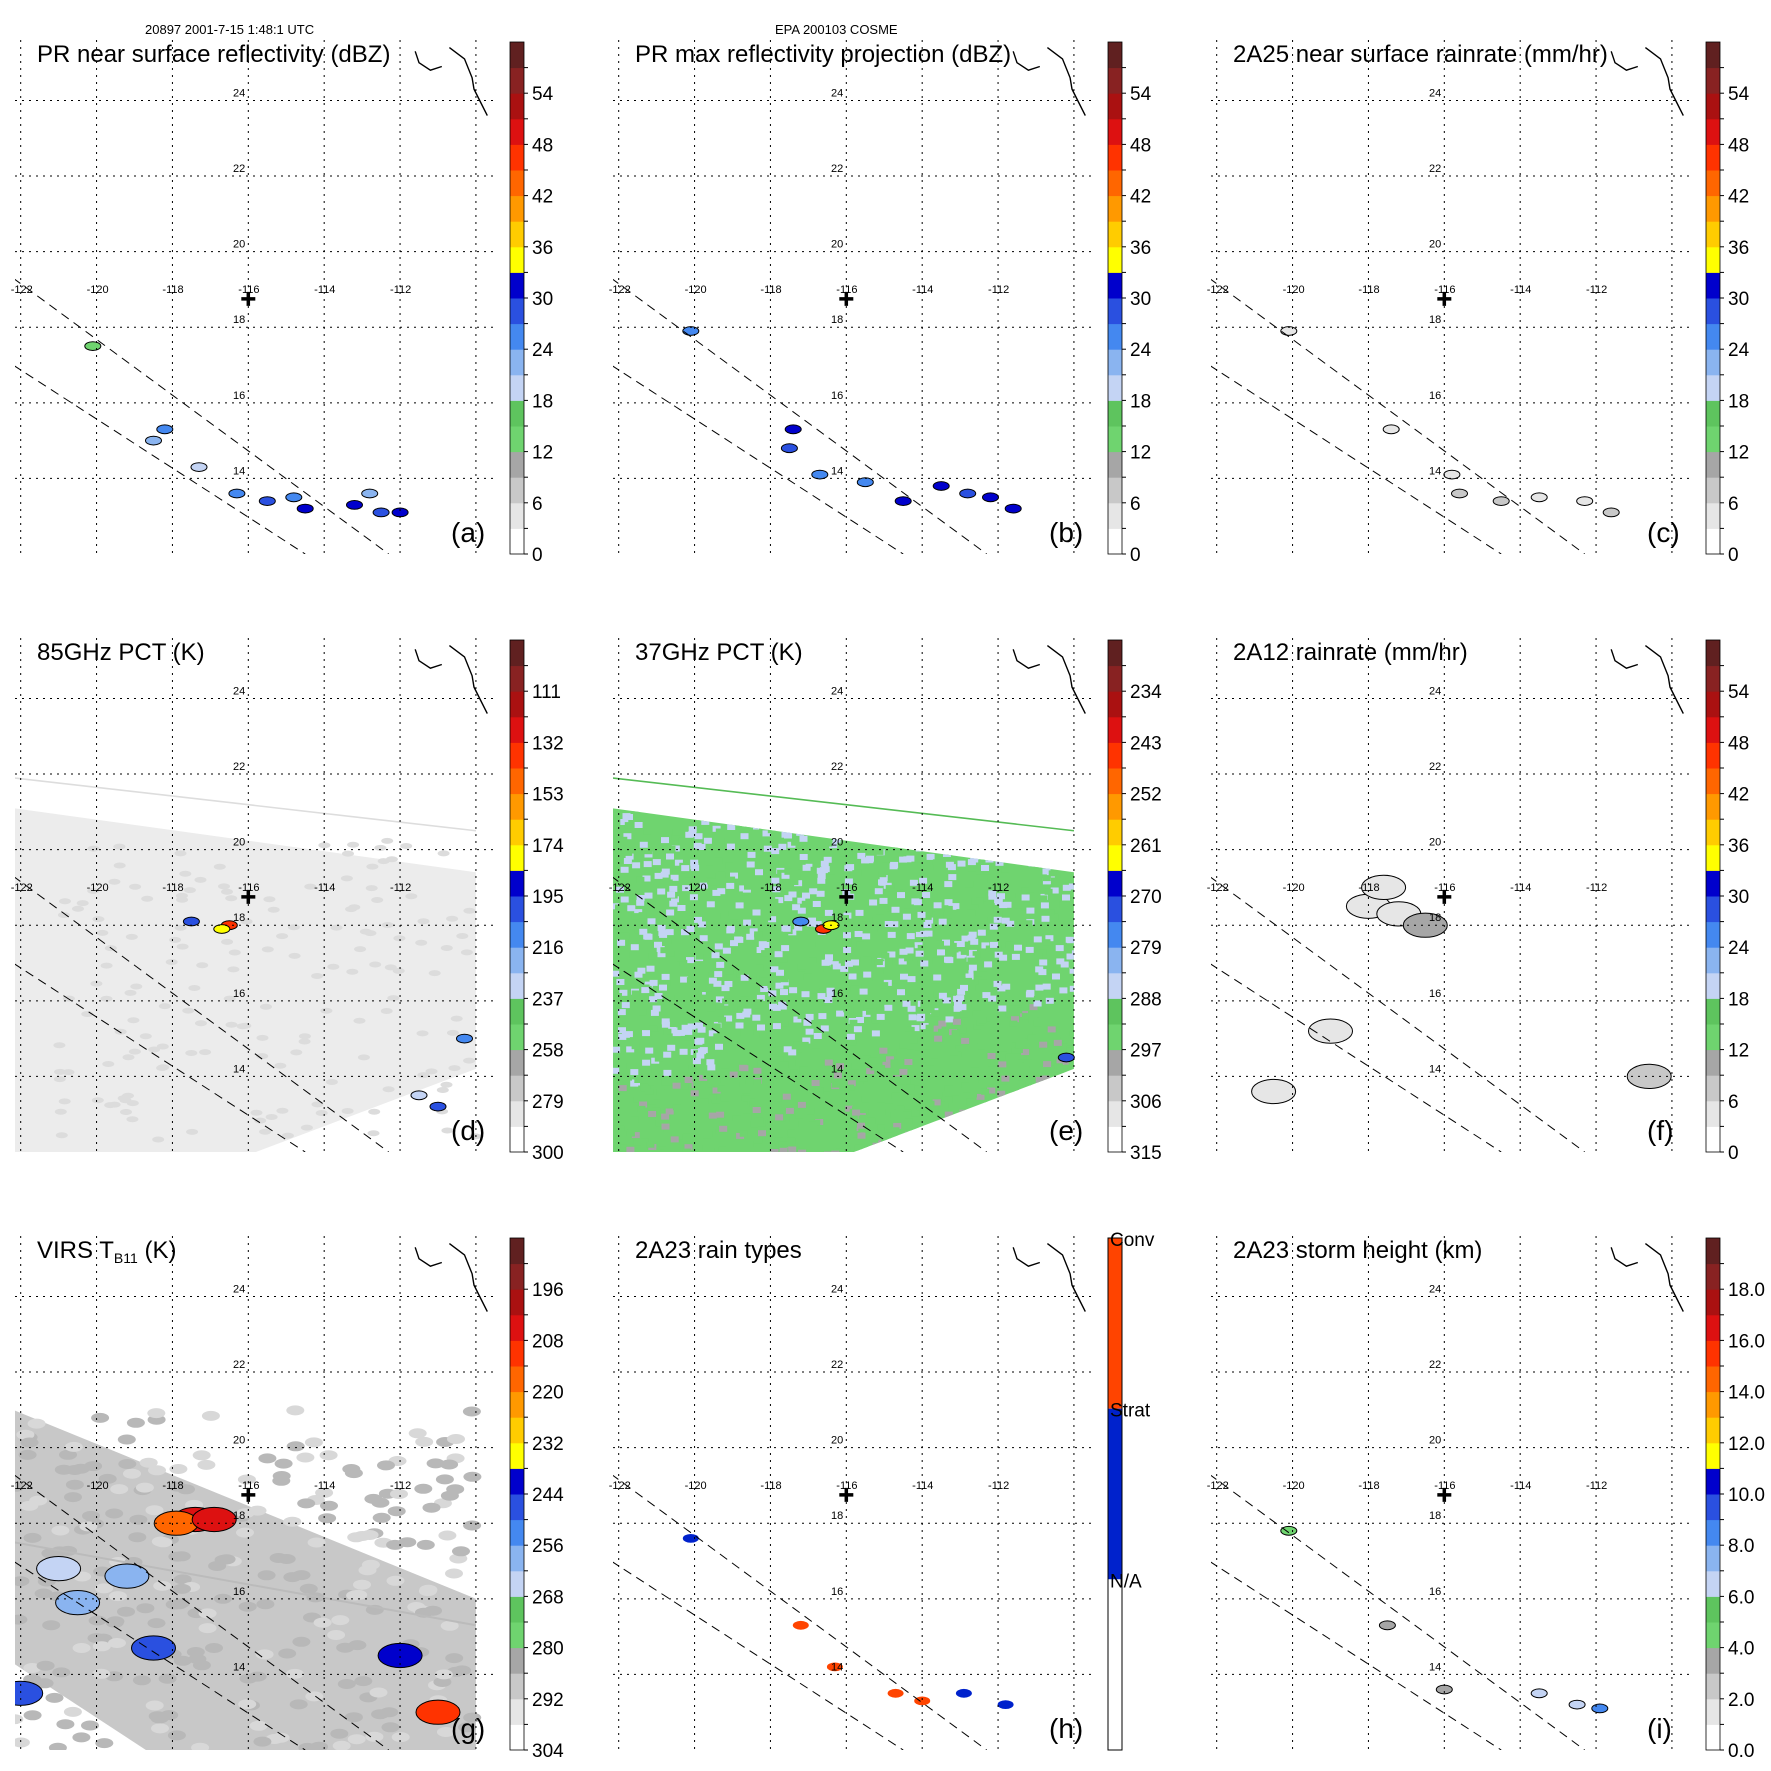 Image resolution: width=1771 pixels, height=1771 pixels. What do you see at coordinates (837, 169) in the screenshot?
I see `lat-tick-label: 22` at bounding box center [837, 169].